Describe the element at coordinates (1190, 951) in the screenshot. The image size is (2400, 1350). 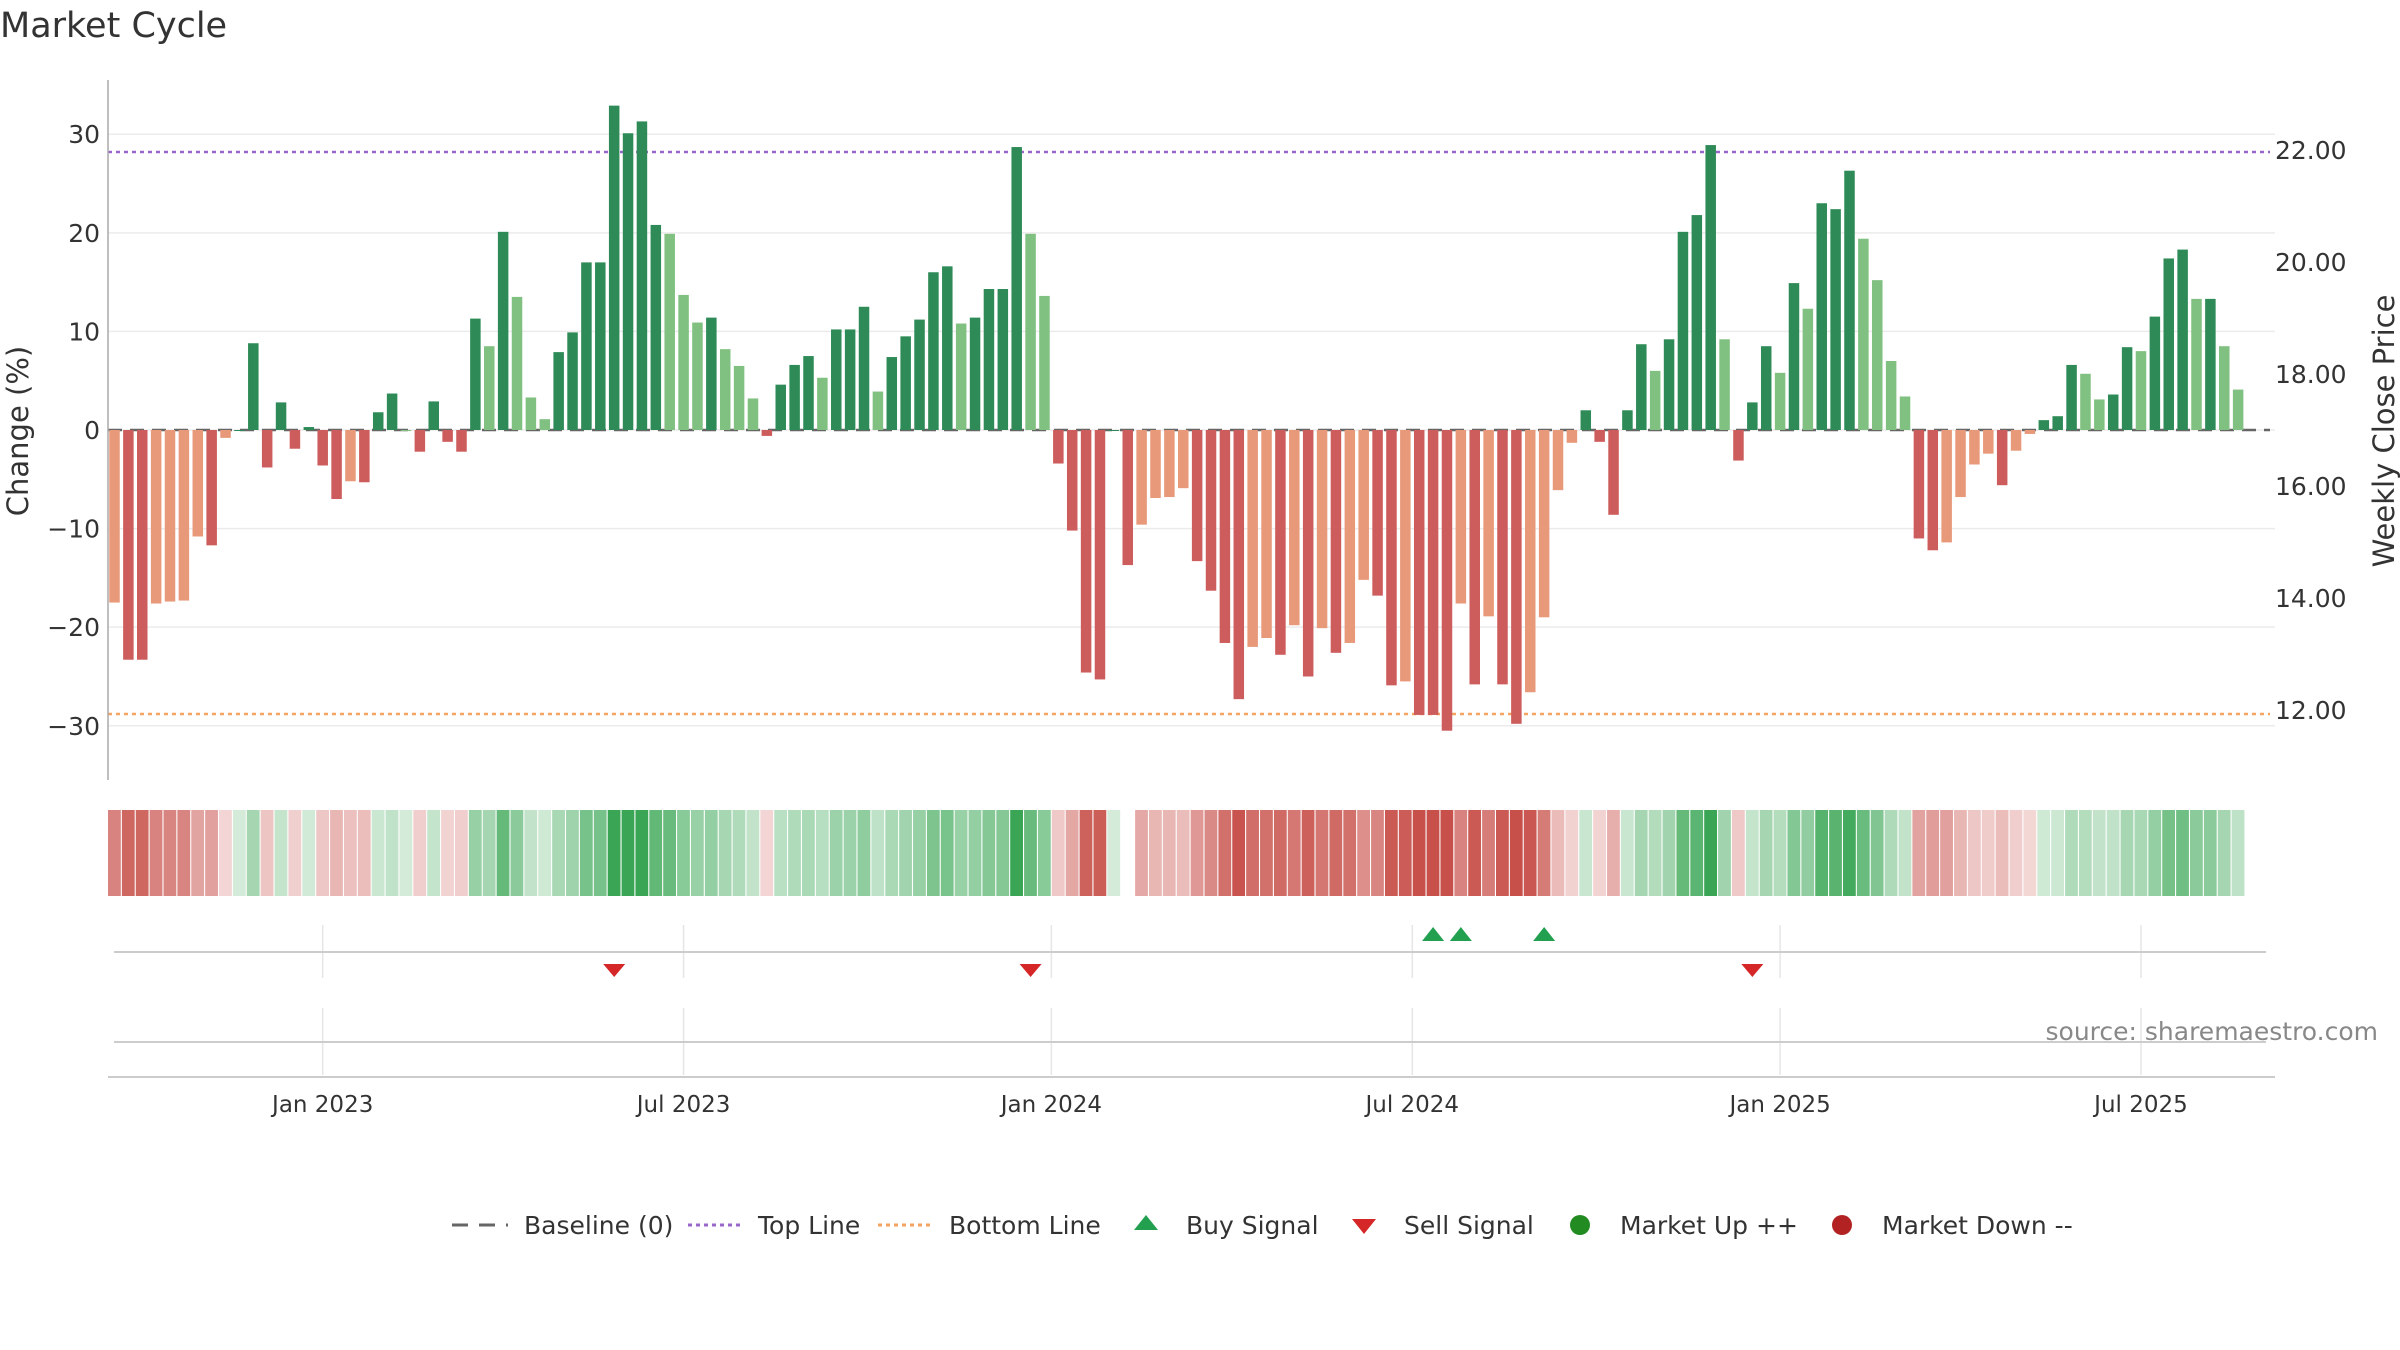
I see `signal-panel` at that location.